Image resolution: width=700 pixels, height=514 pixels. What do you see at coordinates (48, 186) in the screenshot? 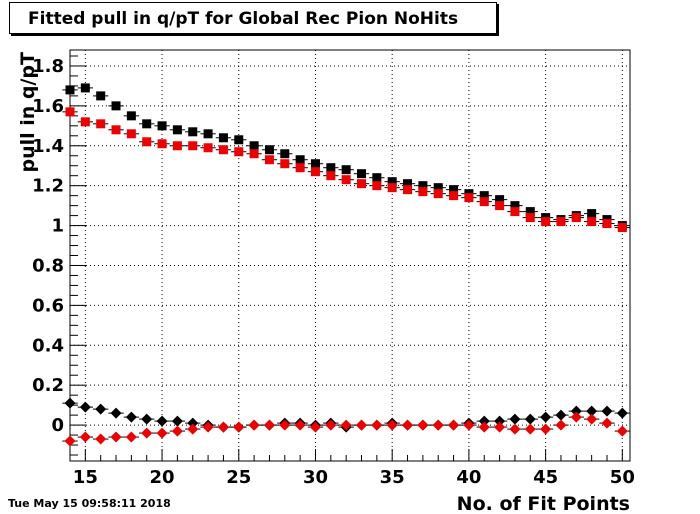
I see `y-tick-label: 1.2` at bounding box center [48, 186].